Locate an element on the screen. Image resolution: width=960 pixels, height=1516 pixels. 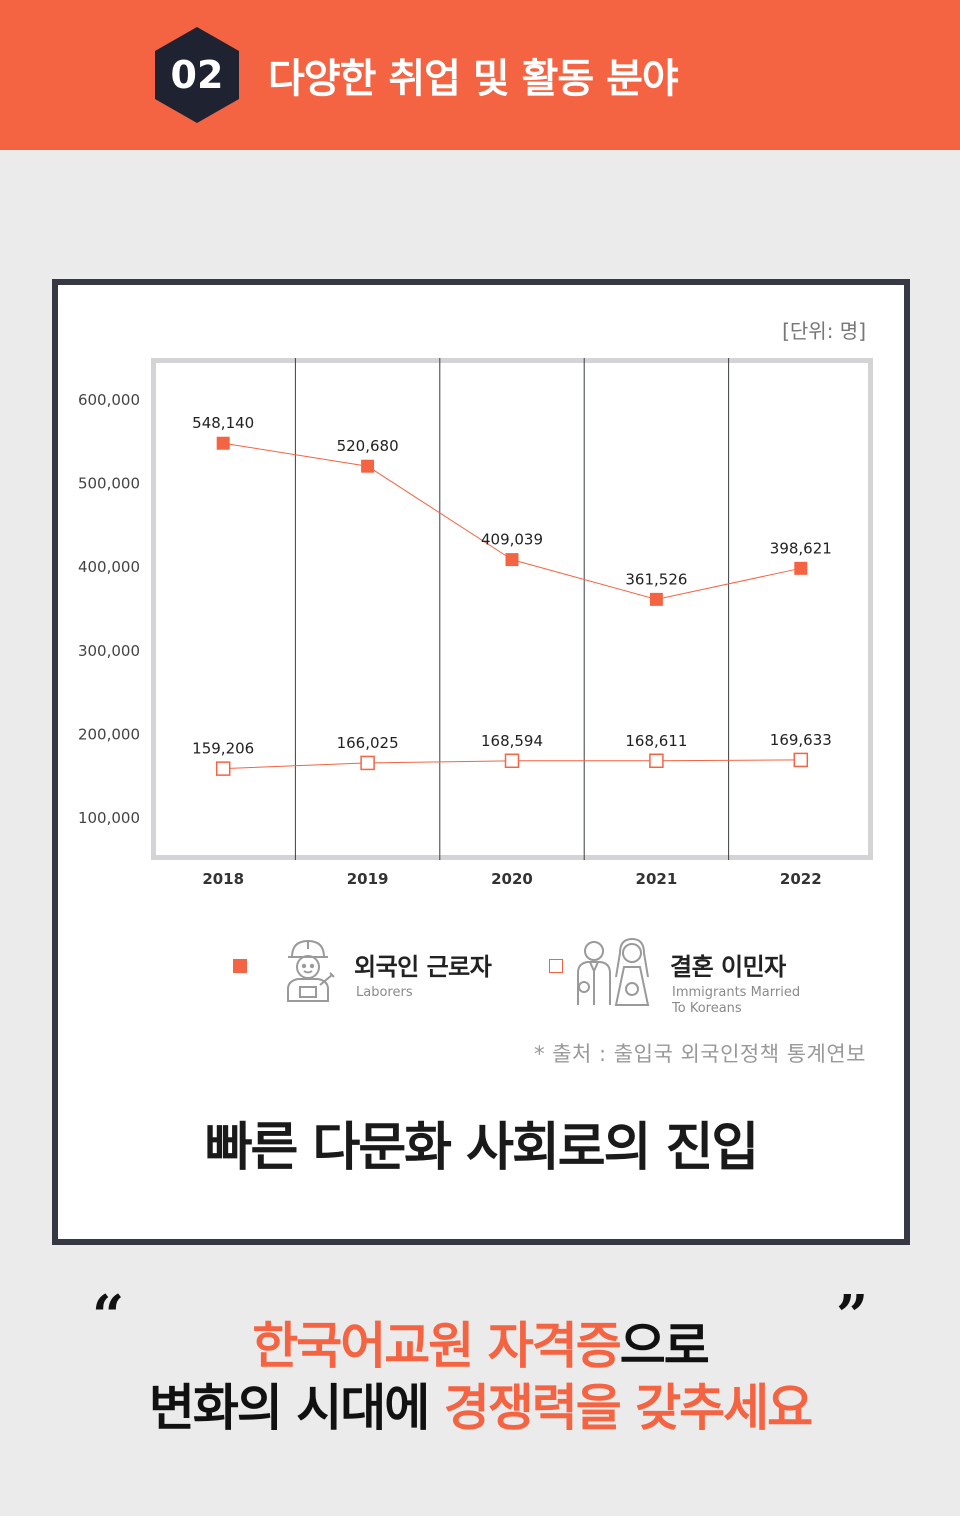
worker-icon is located at coordinates (311, 970).